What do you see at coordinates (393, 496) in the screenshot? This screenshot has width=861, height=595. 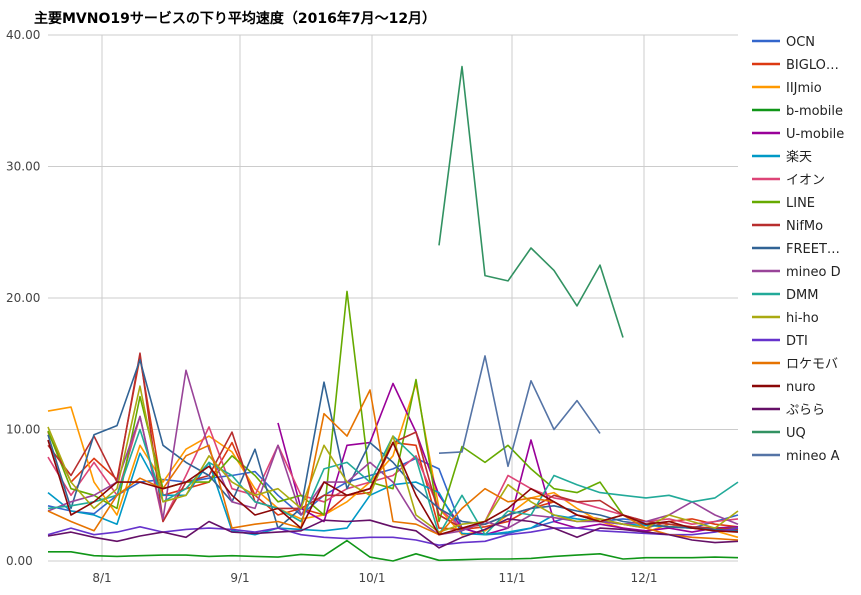 I see `series-line-OCN` at bounding box center [393, 496].